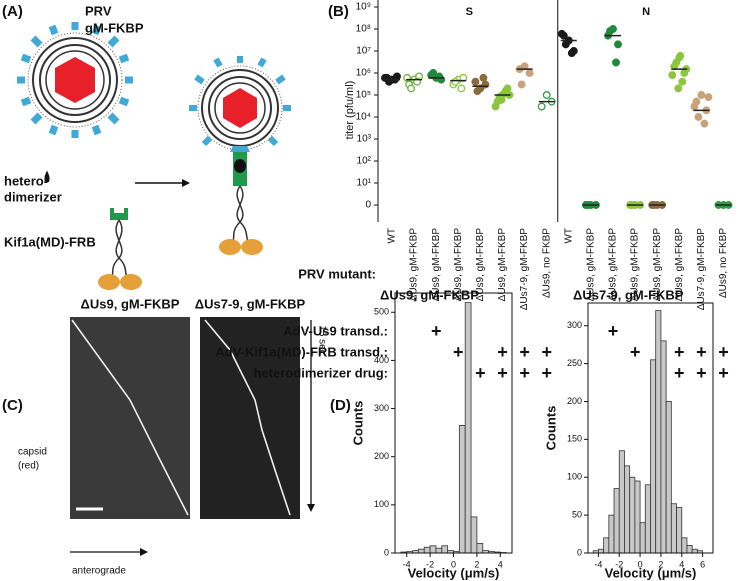  I want to click on x-tick-label: ΔUs7-9, gM-FKBP, so click(701, 269).